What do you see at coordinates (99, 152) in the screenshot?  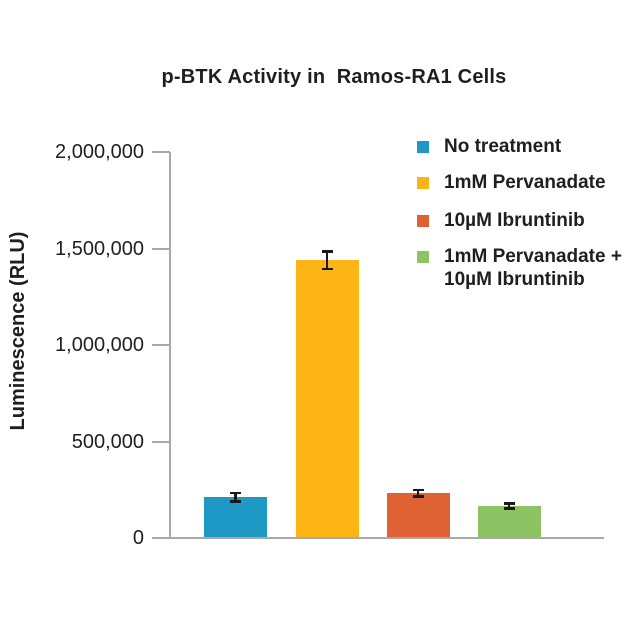 I see `y-tick-label: 2,000,000` at bounding box center [99, 152].